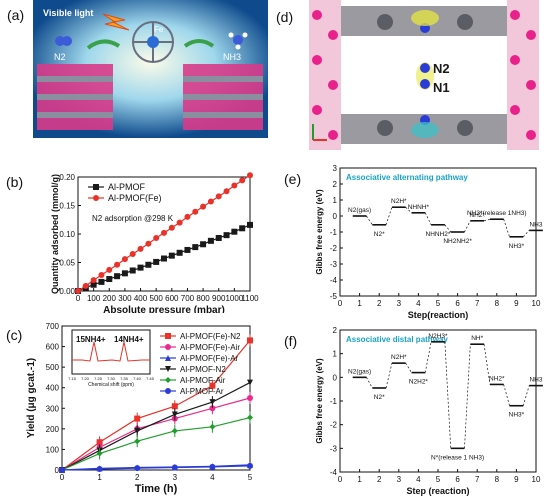 This screenshot has width=550, height=501. Describe the element at coordinates (359, 479) in the screenshot. I see `x-tick-label: 1` at that location.